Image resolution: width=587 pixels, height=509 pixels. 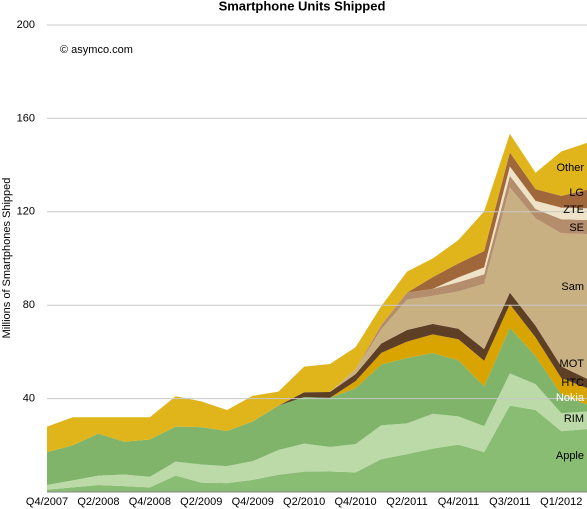 I want to click on chart-title: Smartphone Units Shipped, so click(x=302, y=6).